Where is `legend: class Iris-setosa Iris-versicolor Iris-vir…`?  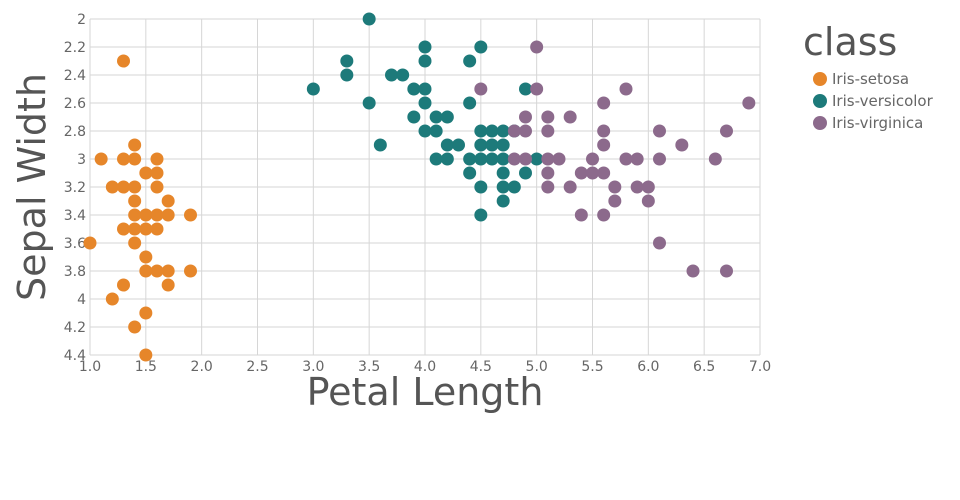
legend: class Iris-setosa Iris-versicolor Iris-vir… is located at coordinates (868, 76).